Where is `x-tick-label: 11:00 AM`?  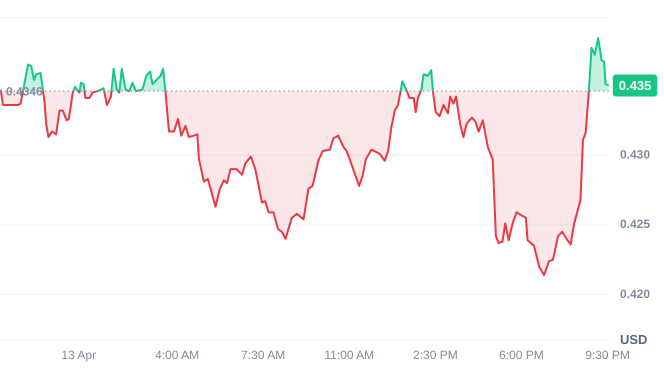 x-tick-label: 11:00 AM is located at coordinates (349, 355).